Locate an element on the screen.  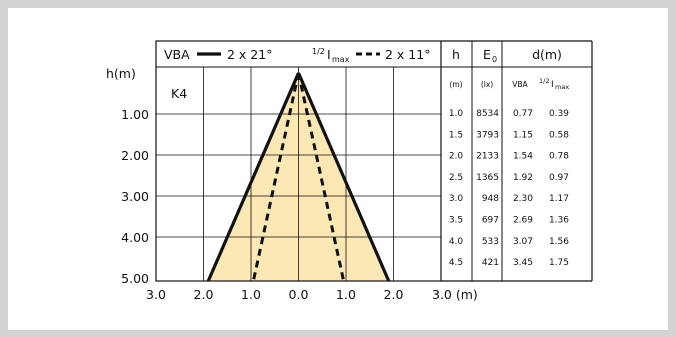
table-row: 3.0 948 2.30 1.17 is located at coordinates (509, 199).